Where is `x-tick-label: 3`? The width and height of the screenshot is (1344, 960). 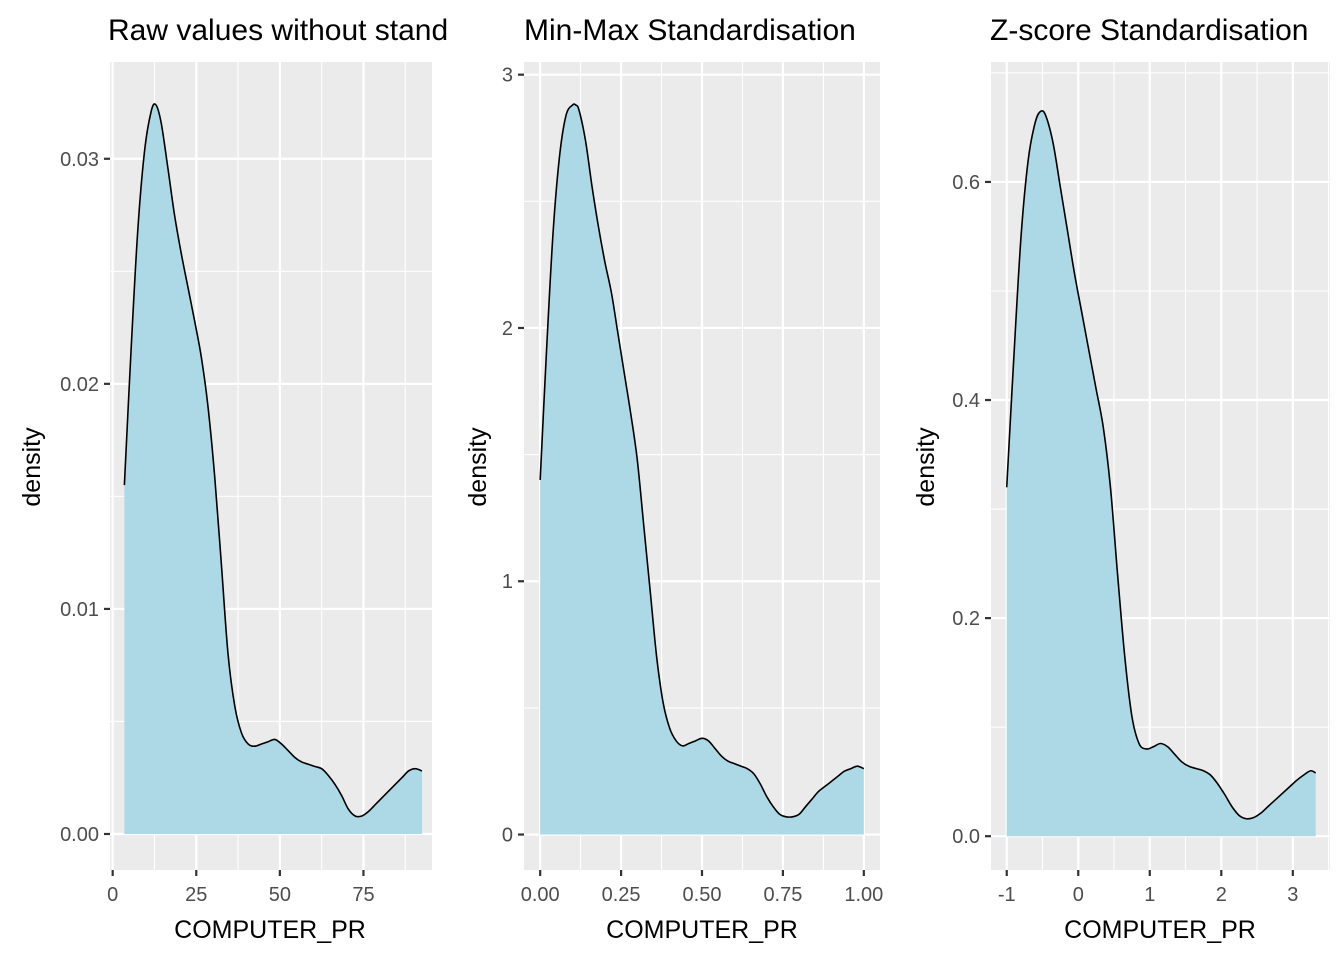 x-tick-label: 3 is located at coordinates (1292, 895).